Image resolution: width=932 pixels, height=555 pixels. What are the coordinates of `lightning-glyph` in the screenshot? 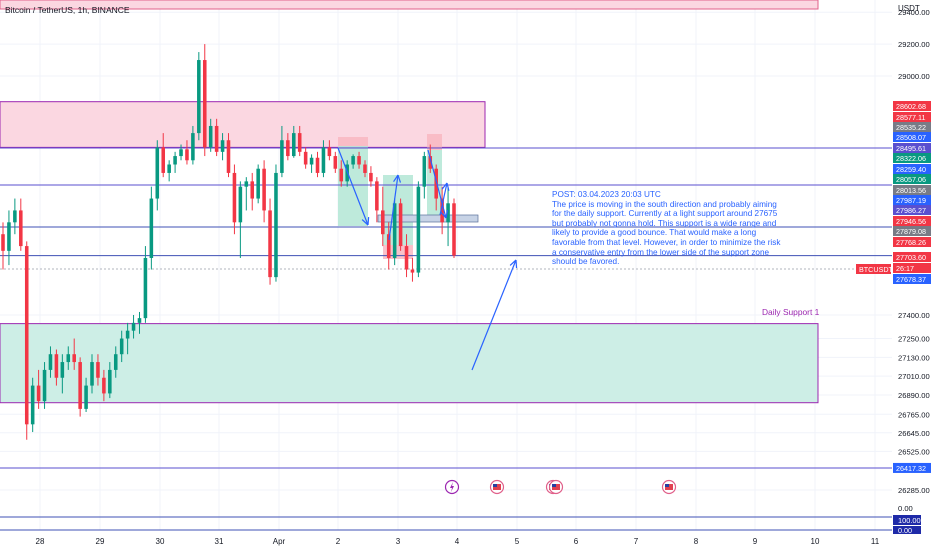 It's located at (452, 487).